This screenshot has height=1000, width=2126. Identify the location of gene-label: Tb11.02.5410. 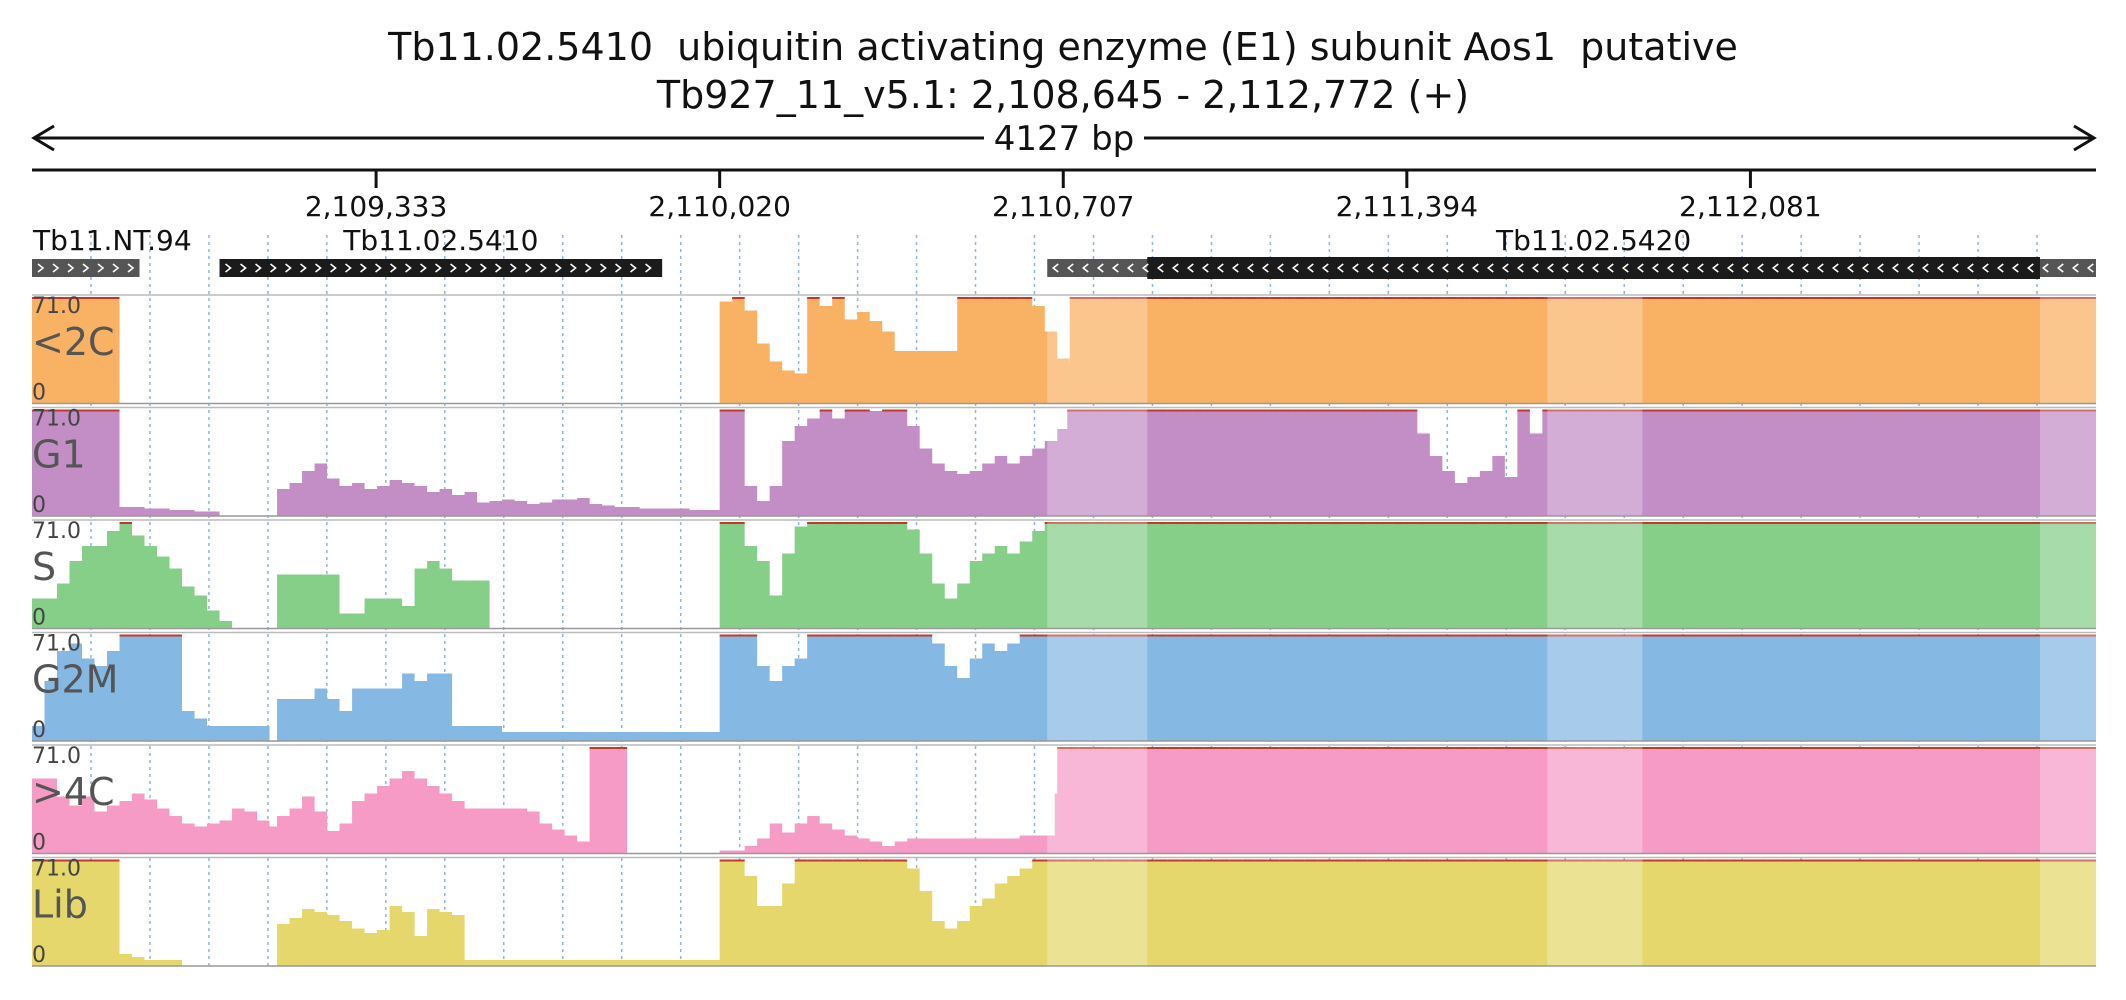
(440, 240).